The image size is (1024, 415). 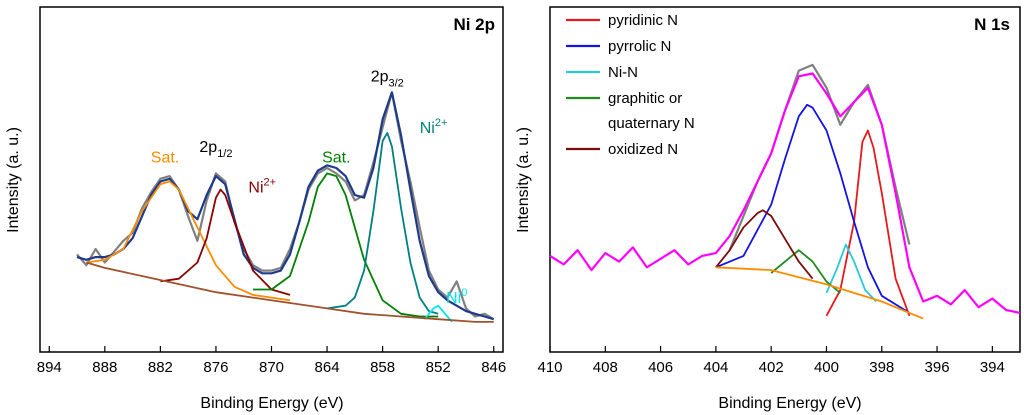 I want to click on series-line-background, so click(x=819, y=293).